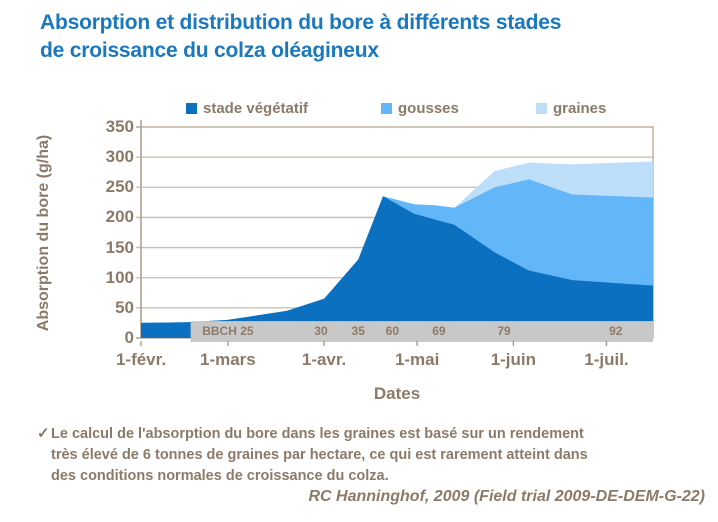 The height and width of the screenshot is (522, 718). I want to click on legend-swatch-gousses-icon, so click(386, 108).